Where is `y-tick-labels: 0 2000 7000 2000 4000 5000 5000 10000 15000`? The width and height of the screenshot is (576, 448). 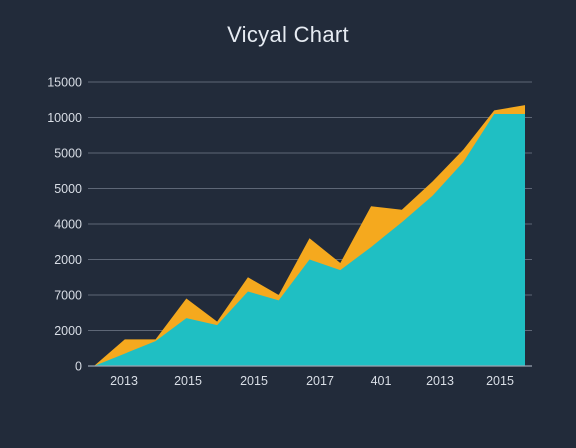
y-tick-labels: 0 2000 7000 2000 4000 5000 5000 10000 15000 is located at coordinates (64, 225).